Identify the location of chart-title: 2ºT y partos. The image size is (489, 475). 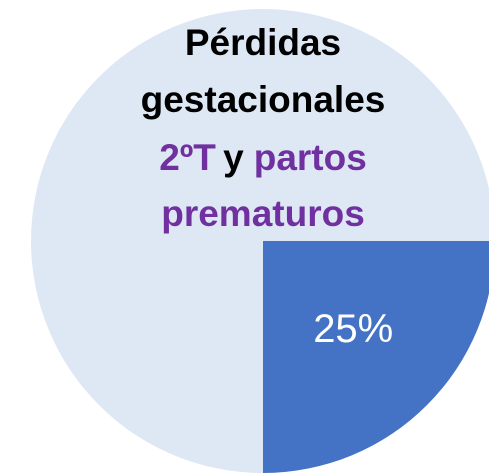
(263, 157).